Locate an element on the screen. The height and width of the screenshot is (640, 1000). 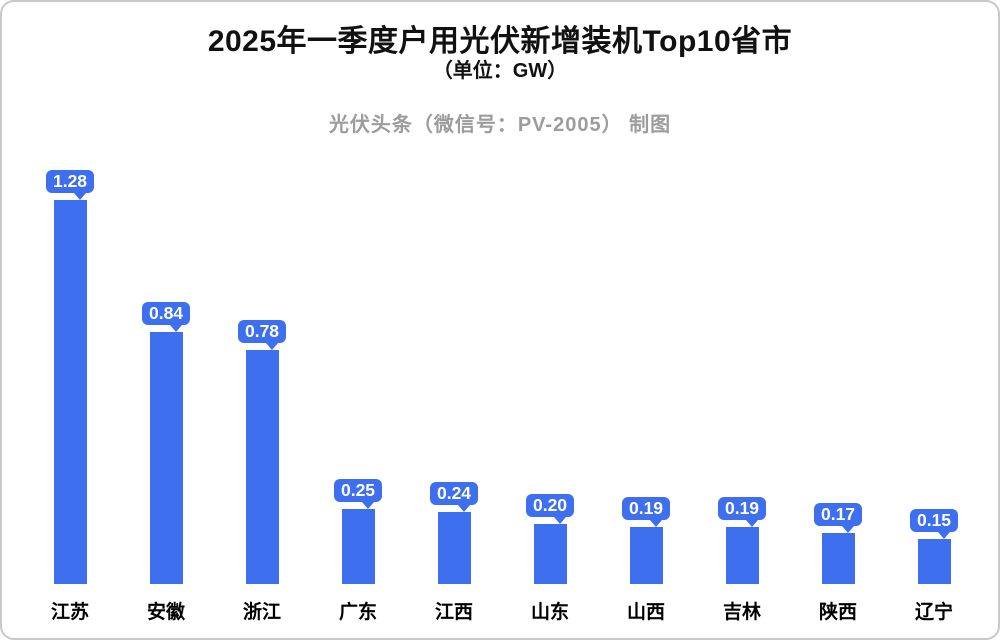
category-label: 浙江 is located at coordinates (261, 612).